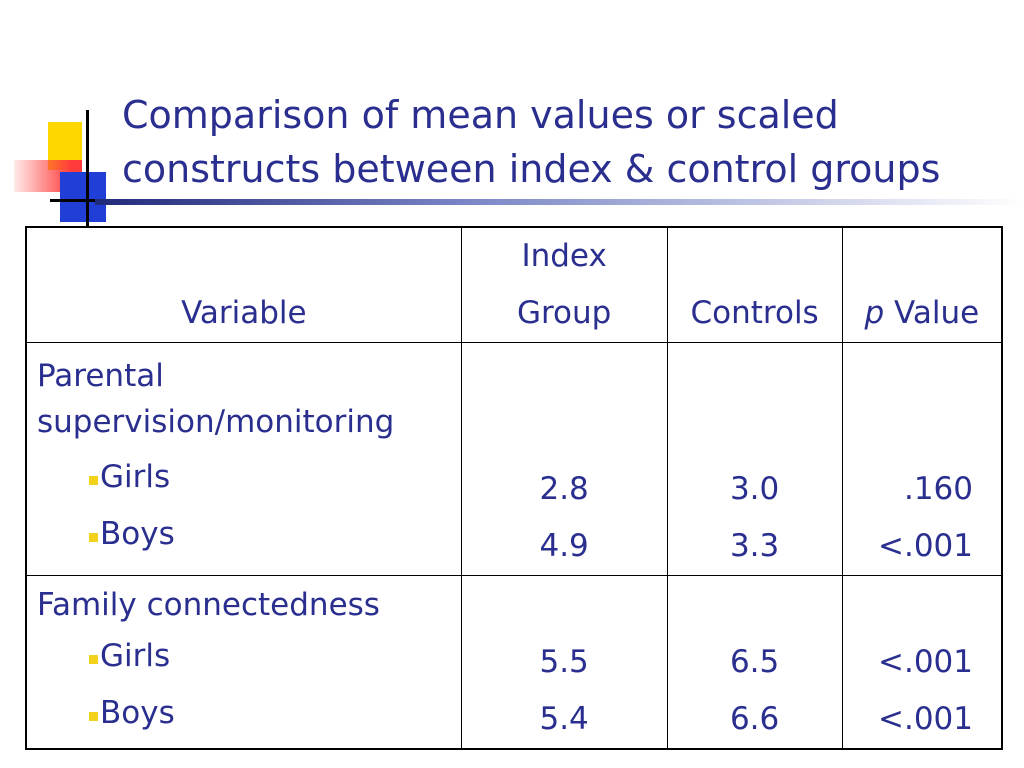 The image size is (1024, 768). What do you see at coordinates (938, 489) in the screenshot?
I see `p-value: .160` at bounding box center [938, 489].